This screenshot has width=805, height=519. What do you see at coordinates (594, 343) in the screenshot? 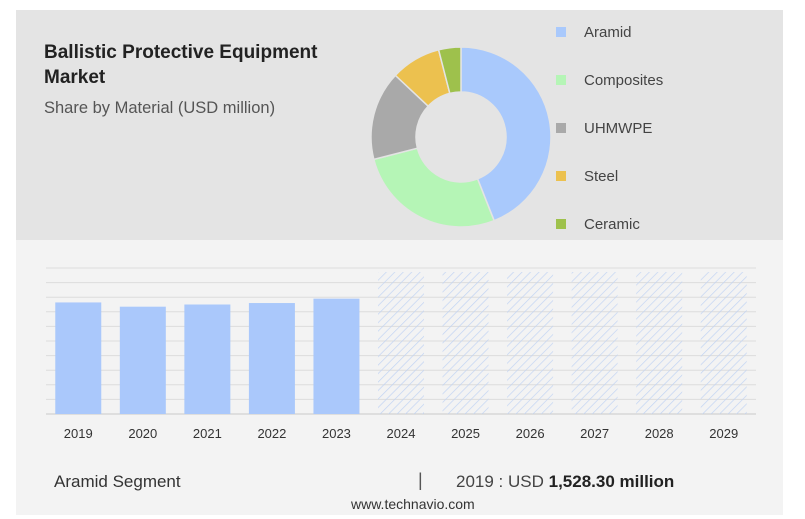
I see `forecast-bar-2027` at bounding box center [594, 343].